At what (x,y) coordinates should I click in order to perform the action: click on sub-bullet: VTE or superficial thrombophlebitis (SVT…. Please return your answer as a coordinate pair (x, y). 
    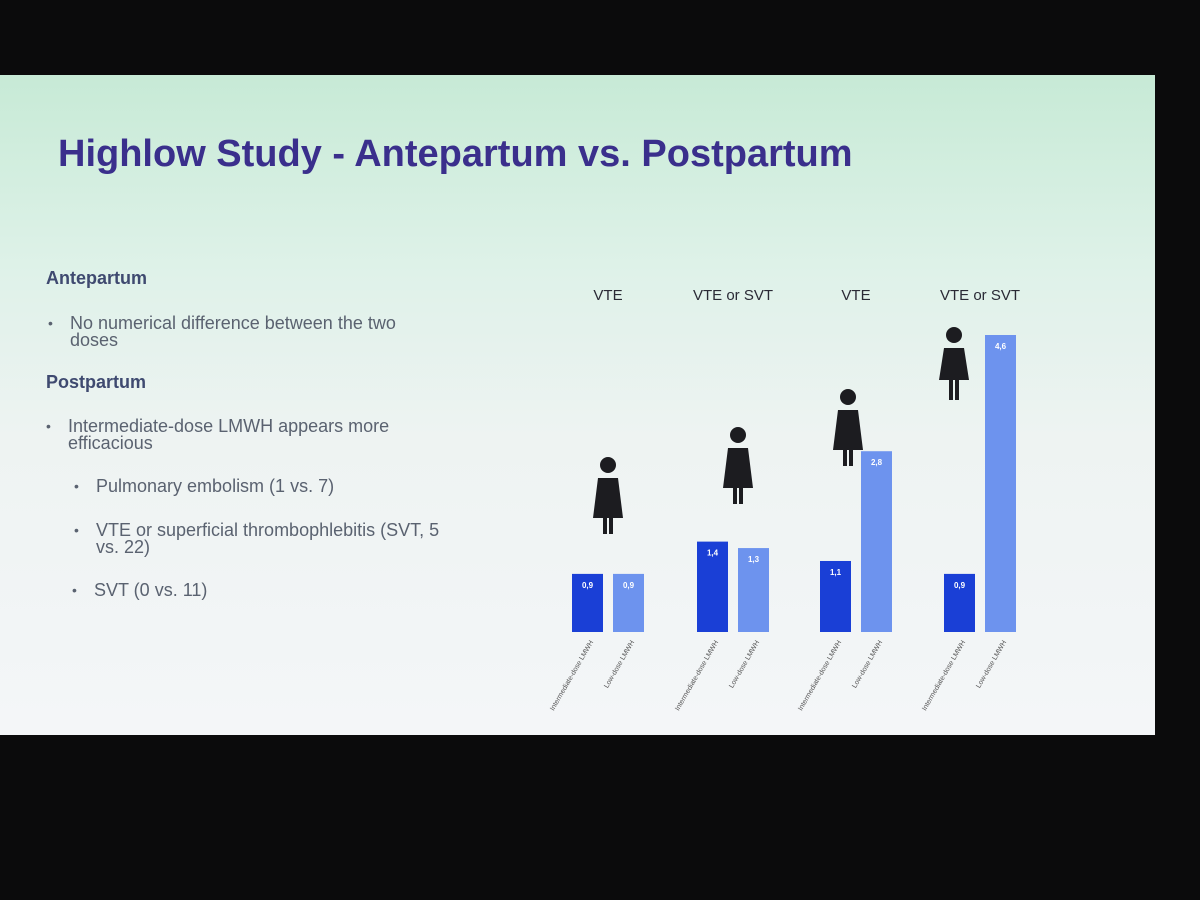
    Looking at the image, I should click on (260, 538).